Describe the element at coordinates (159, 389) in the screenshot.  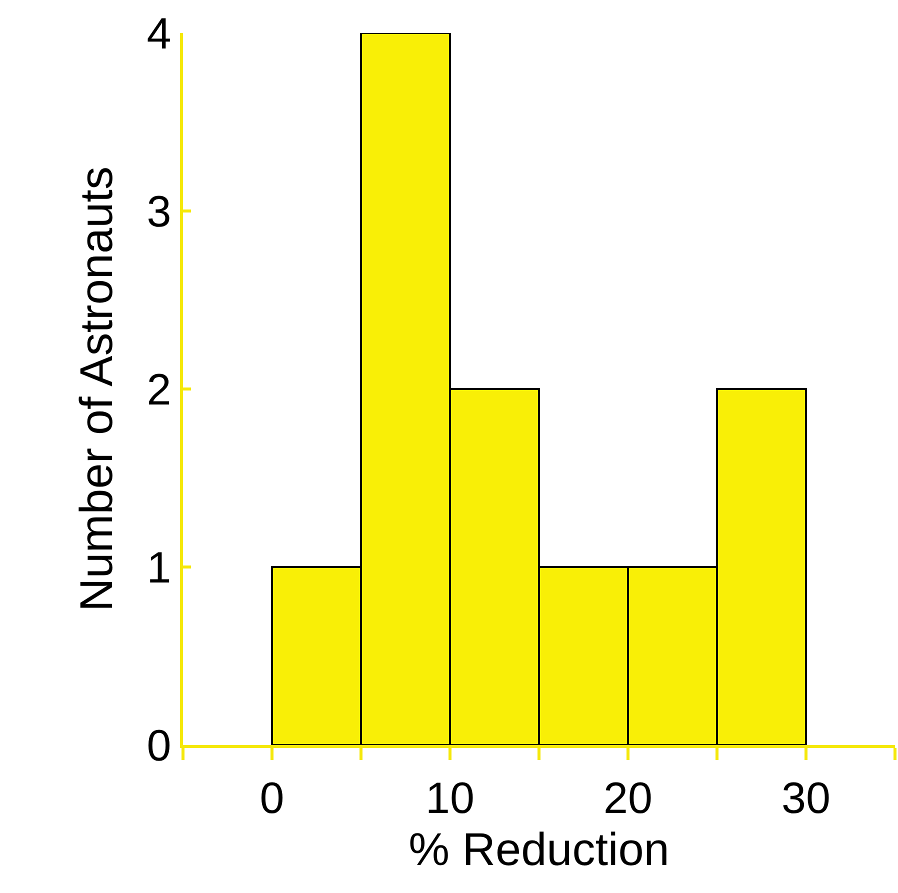
I see `y-tick-label: 2` at that location.